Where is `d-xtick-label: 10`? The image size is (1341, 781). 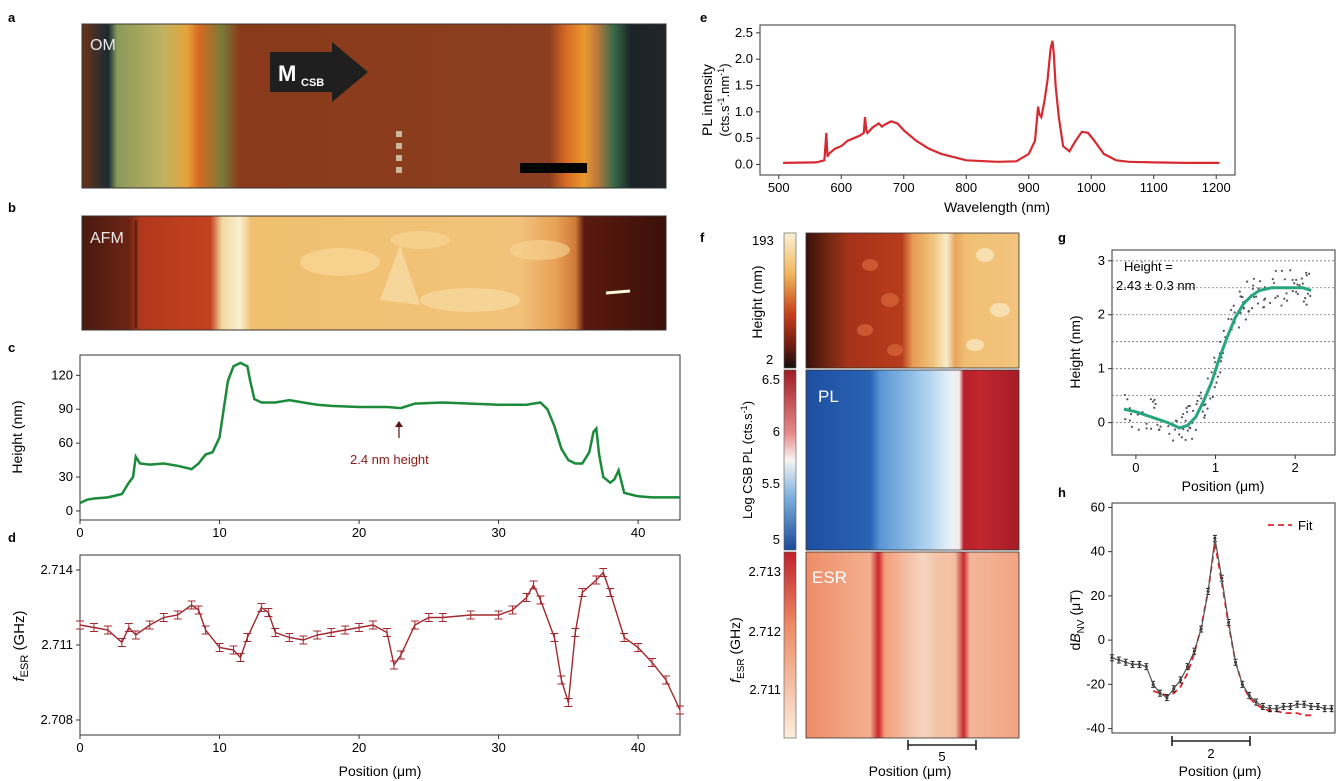
d-xtick-label: 10 is located at coordinates (219, 747).